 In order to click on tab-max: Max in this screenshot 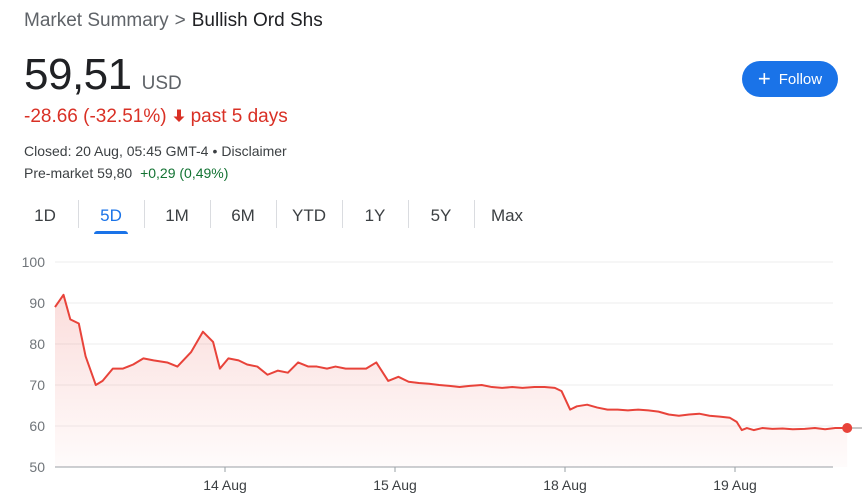, I will do `click(507, 216)`.